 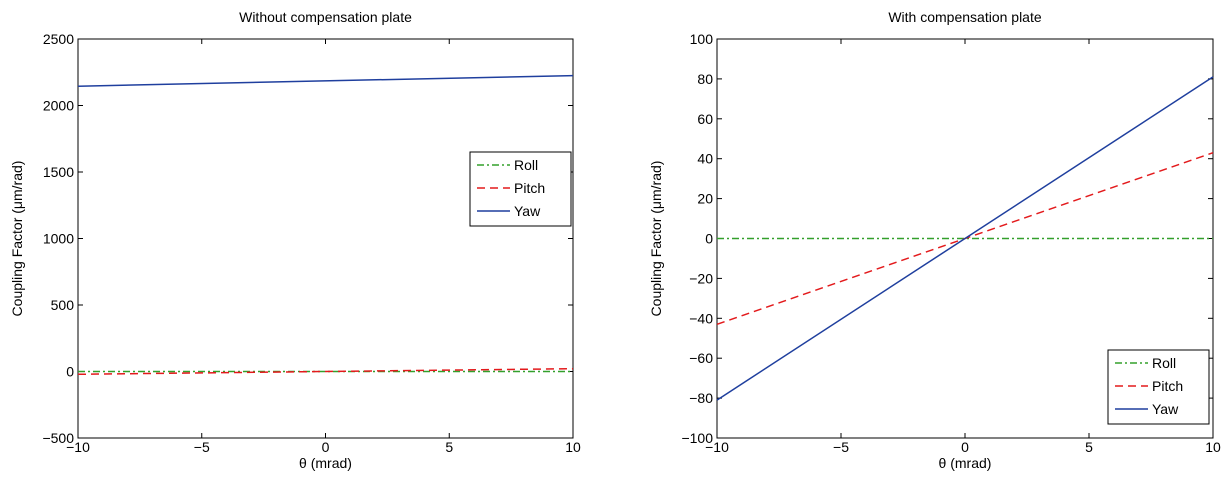 What do you see at coordinates (58, 239) in the screenshot?
I see `y-tick-label: 1000` at bounding box center [58, 239].